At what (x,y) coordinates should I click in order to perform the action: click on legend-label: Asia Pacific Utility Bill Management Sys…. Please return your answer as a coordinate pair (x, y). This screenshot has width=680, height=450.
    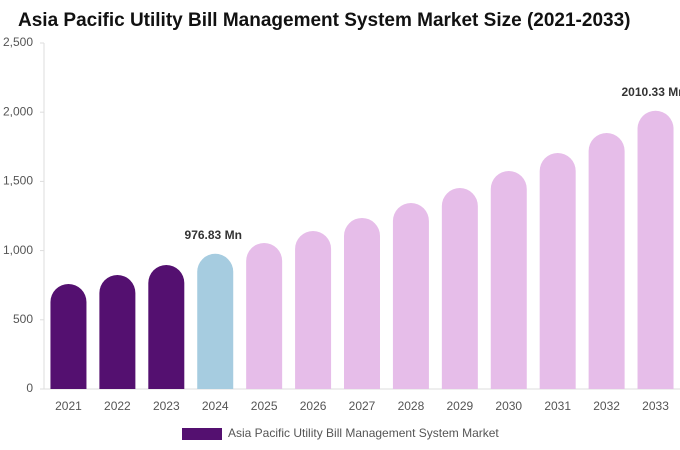
    Looking at the image, I should click on (363, 433).